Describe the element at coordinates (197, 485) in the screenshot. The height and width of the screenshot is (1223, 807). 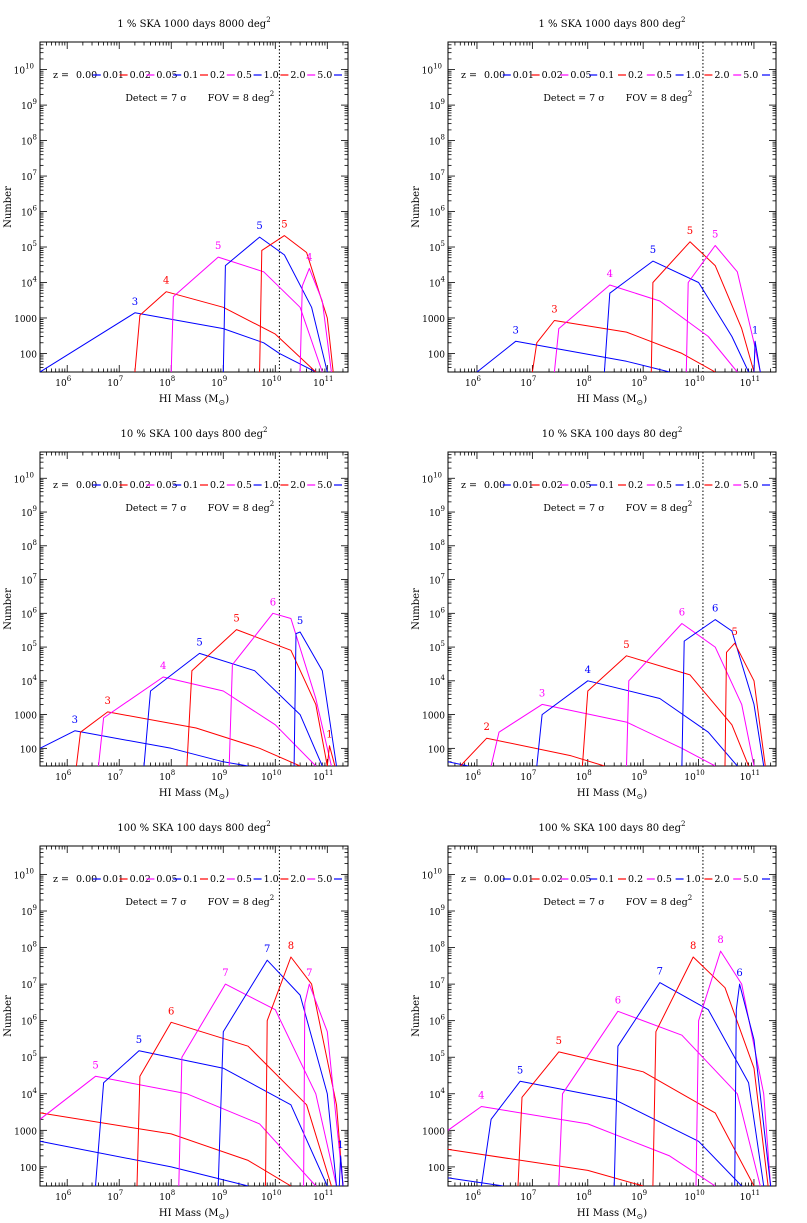
I see `legend: z = 0.00 0.01 0.02 0.05 0.1 0.2 0.5 1.0 2.0 5.0` at that location.